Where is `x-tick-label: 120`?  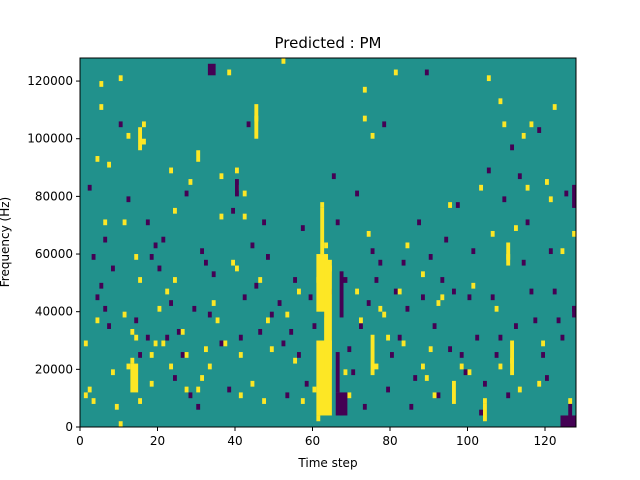 x-tick-label: 120 is located at coordinates (545, 441).